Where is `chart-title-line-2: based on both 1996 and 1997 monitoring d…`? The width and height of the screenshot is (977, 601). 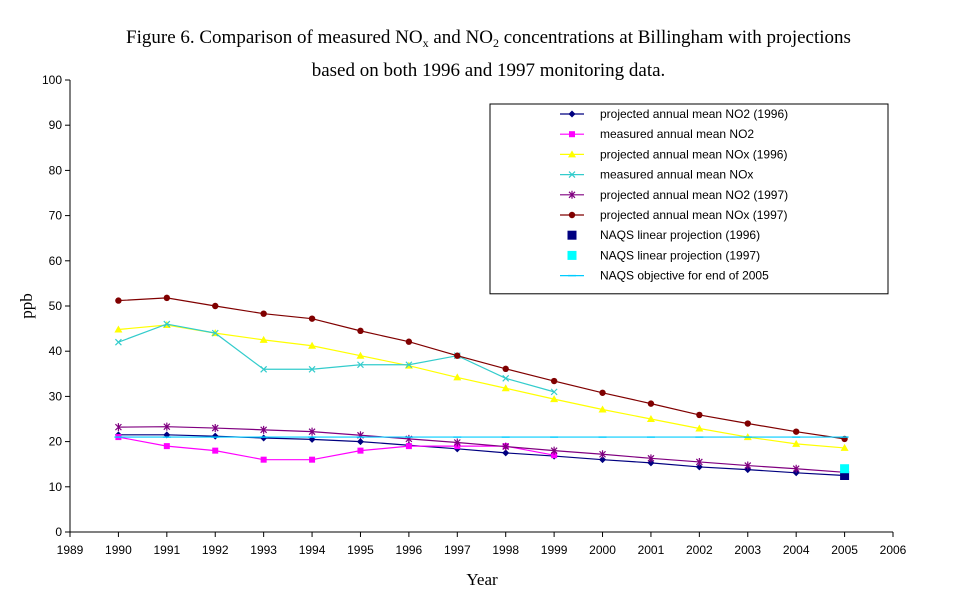
chart-title-line-2: based on both 1996 and 1997 monitoring d… is located at coordinates (488, 70).